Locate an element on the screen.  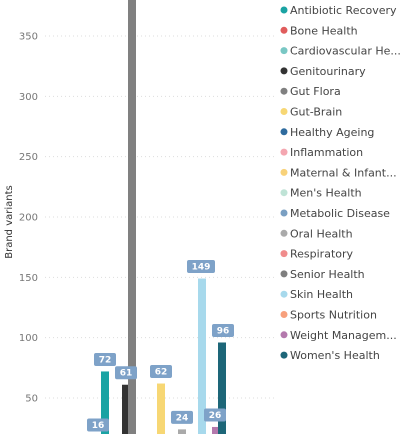
legend-item: Metabolic Disease is located at coordinates (335, 213).